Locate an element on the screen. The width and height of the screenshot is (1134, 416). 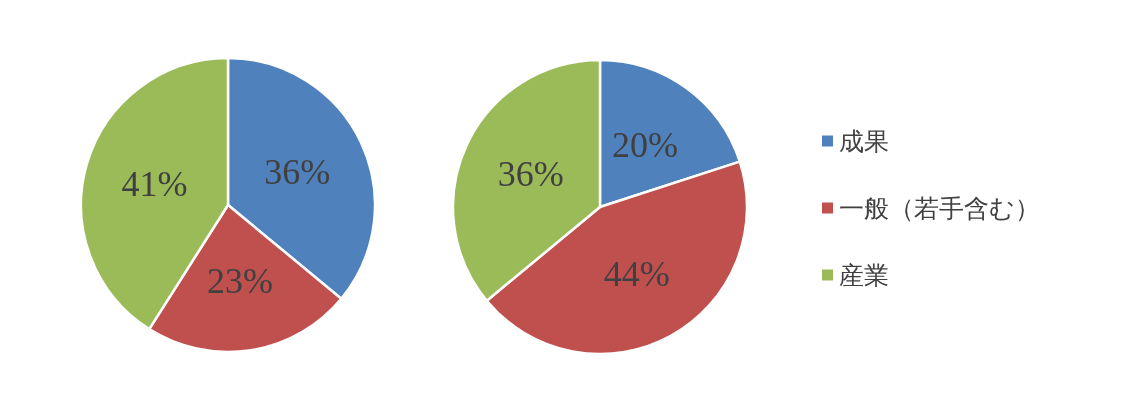
legend-label: 成果 is located at coordinates (864, 141).